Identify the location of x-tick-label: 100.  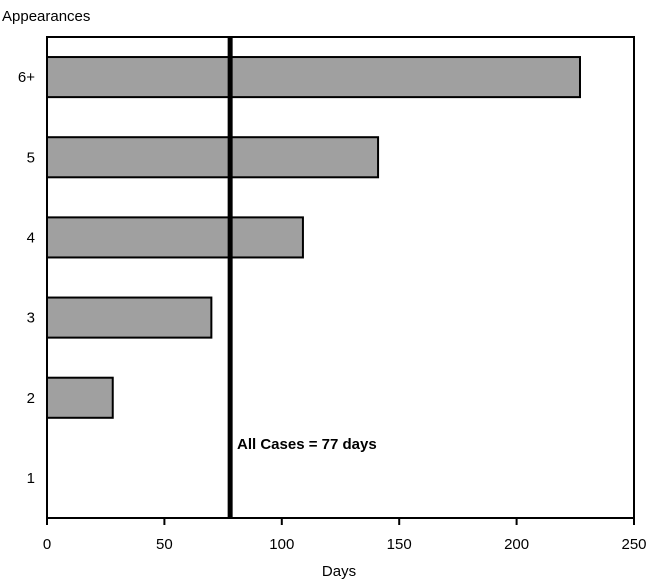
(281, 544).